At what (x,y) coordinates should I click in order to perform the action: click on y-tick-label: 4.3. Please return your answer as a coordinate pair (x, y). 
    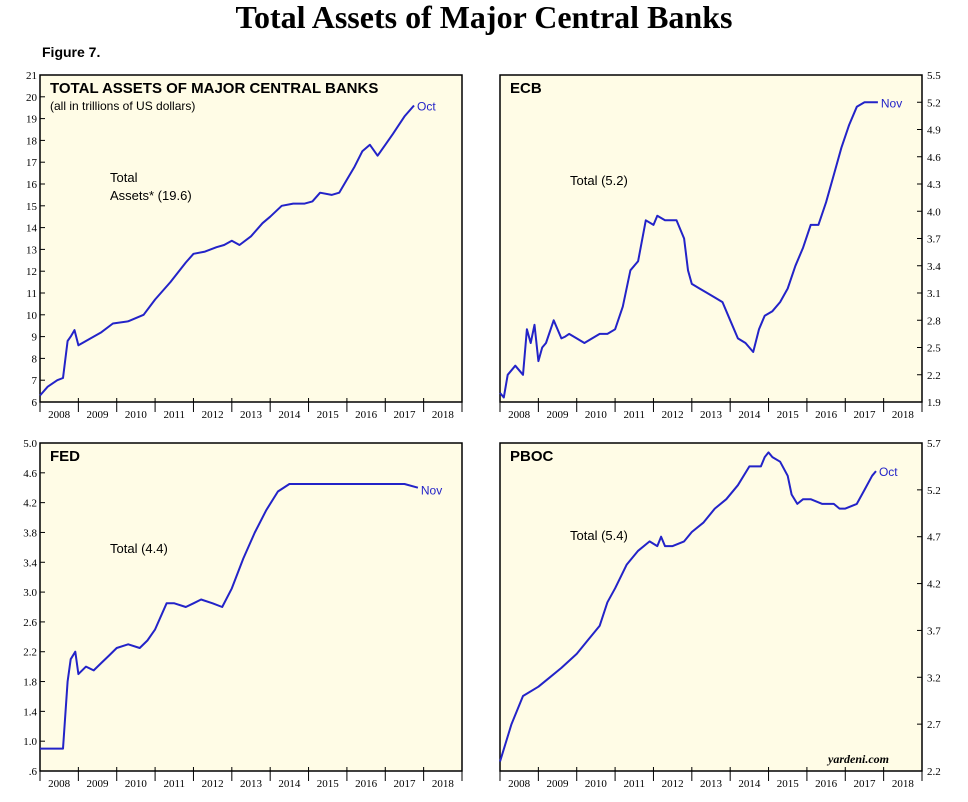
    Looking at the image, I should click on (934, 185).